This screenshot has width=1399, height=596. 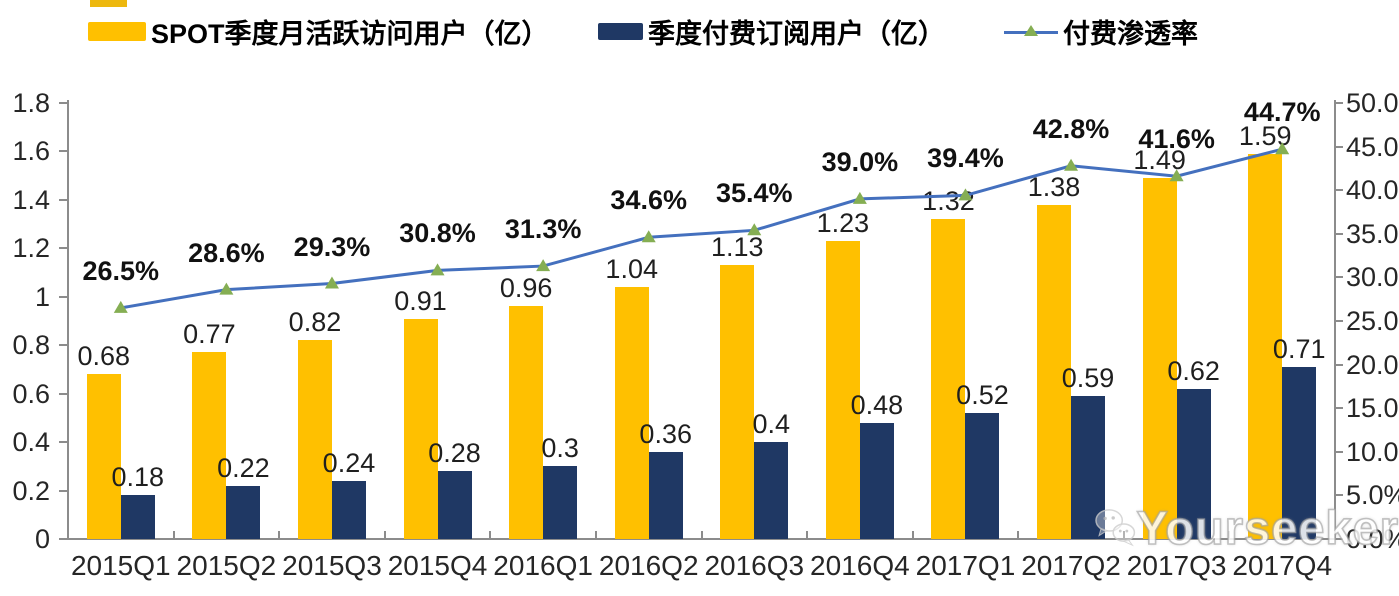 I want to click on left-axis-tick-label: 1, so click(x=42, y=296).